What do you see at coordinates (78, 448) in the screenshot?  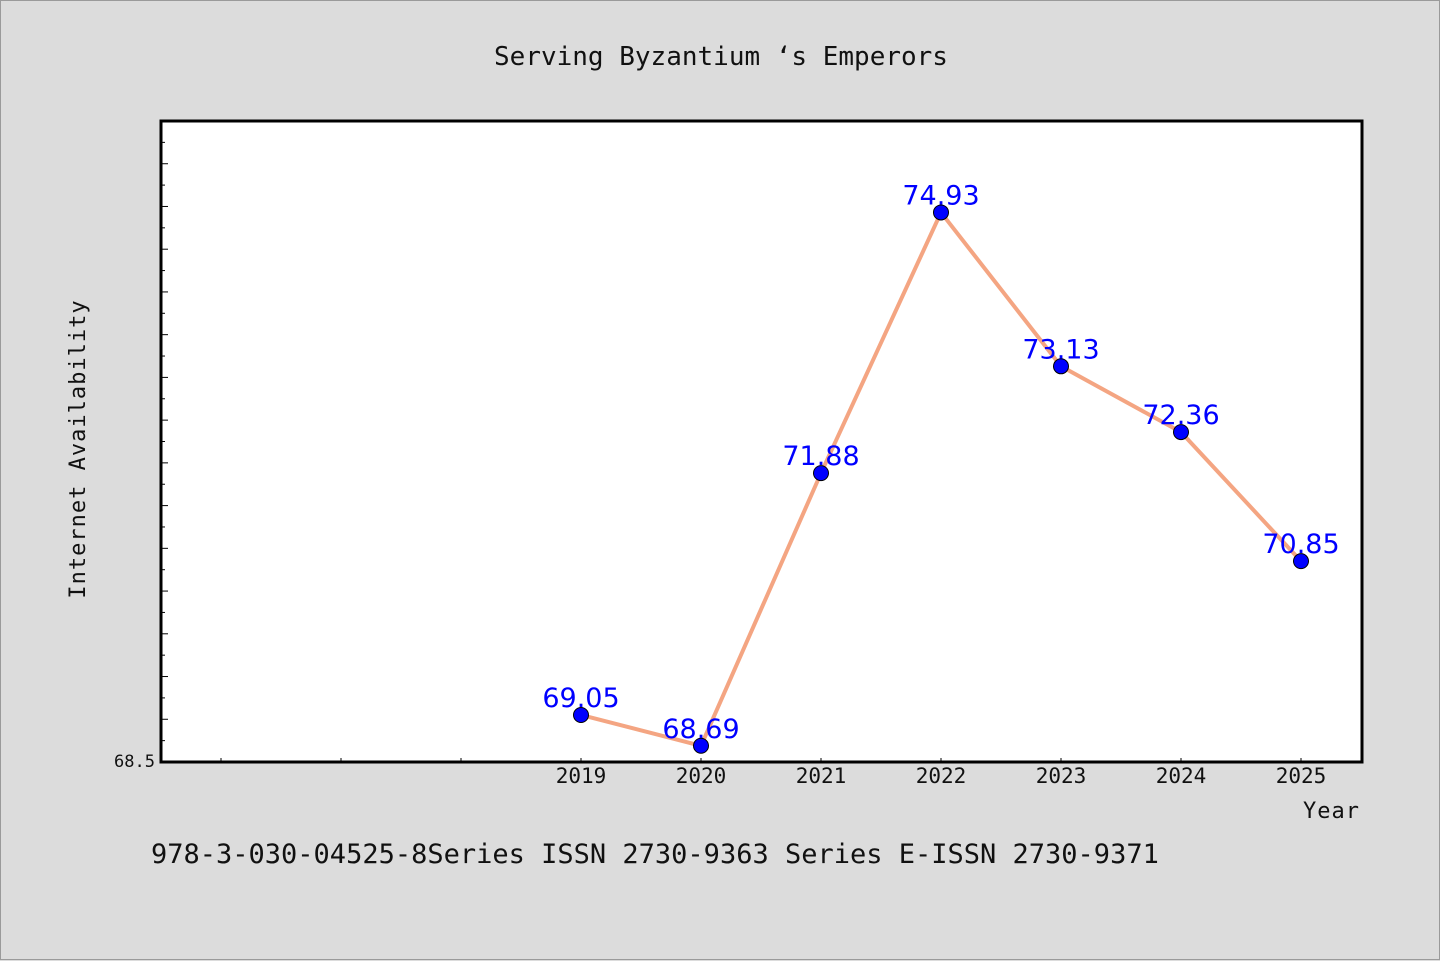 I see `y-axis-label: Internet Availability` at bounding box center [78, 448].